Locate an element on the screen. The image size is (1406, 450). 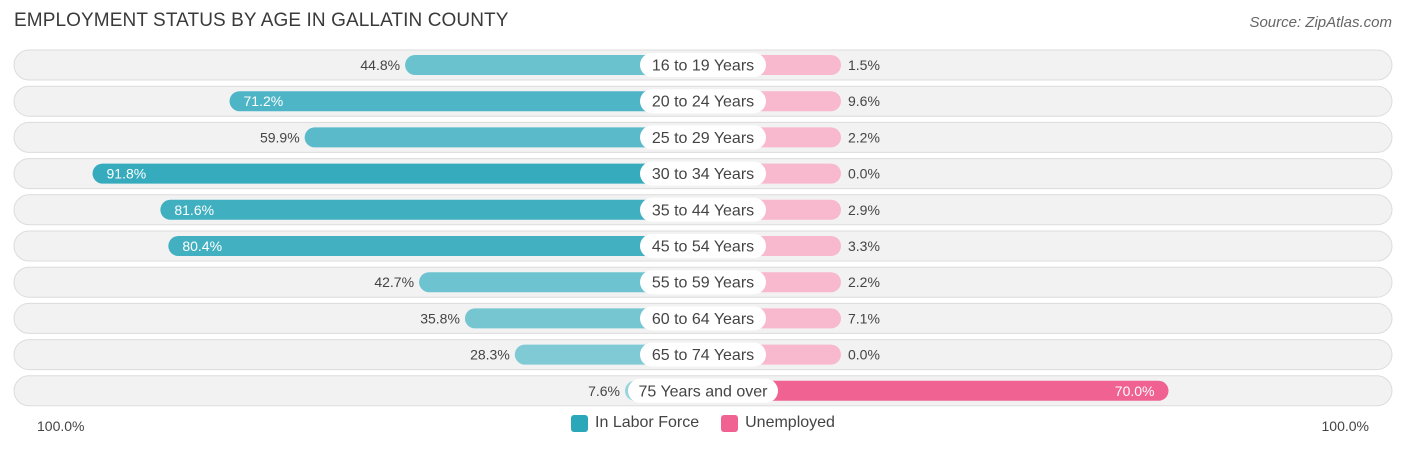
labor-force-value-label: 71.2% is located at coordinates (264, 101).